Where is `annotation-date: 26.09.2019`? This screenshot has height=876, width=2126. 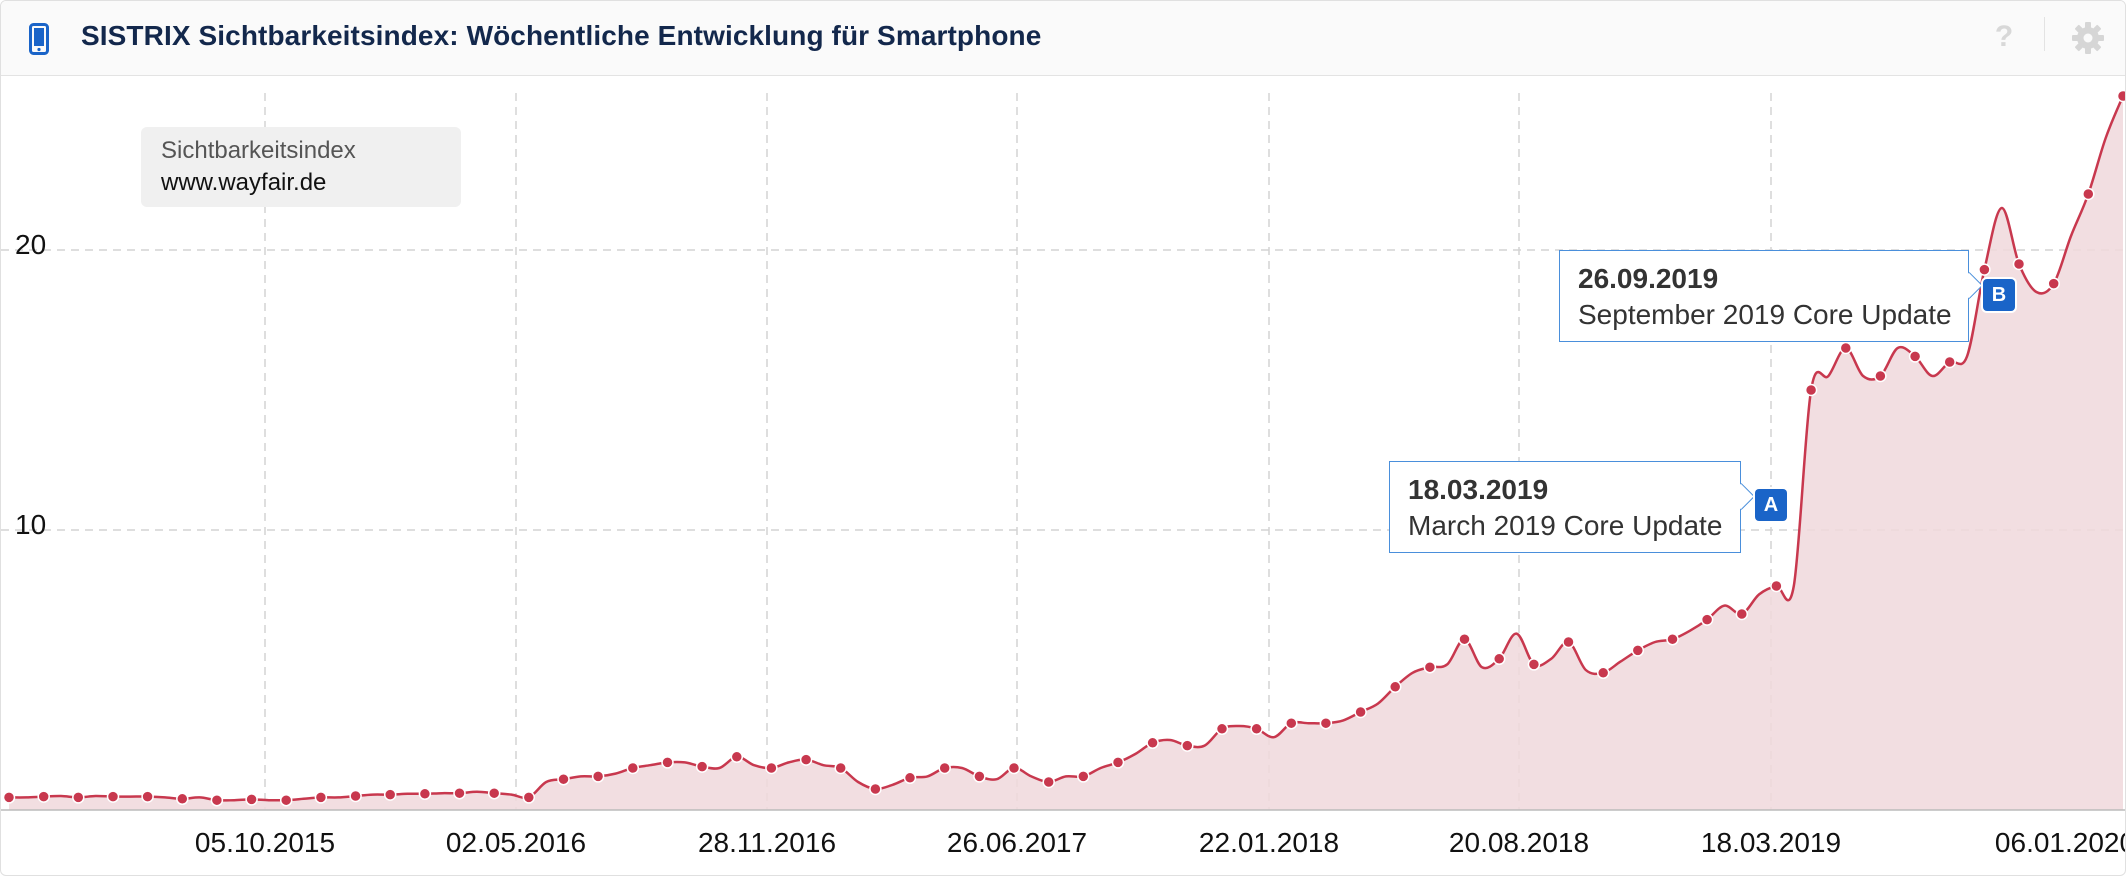
annotation-date: 26.09.2019 is located at coordinates (1648, 278).